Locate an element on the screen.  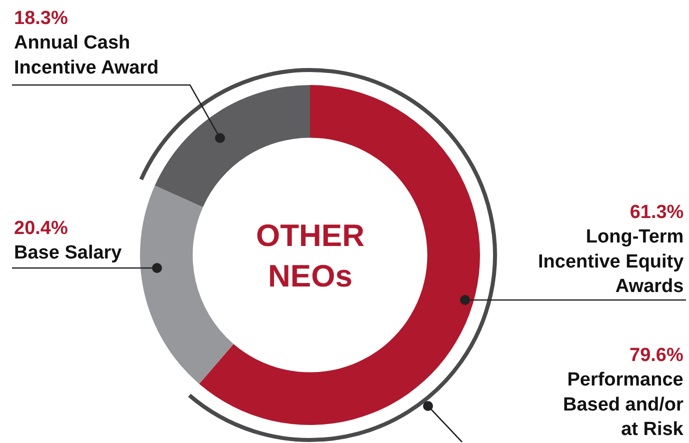
slice-label: Long-Term Incentive Equity Awards is located at coordinates (611, 262).